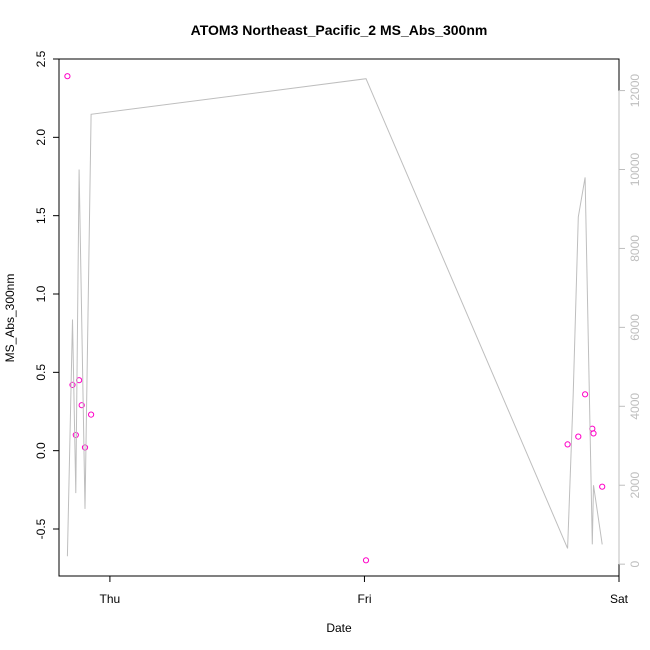 The image size is (650, 650). What do you see at coordinates (635, 406) in the screenshot?
I see `y2-tick-label: 4000` at bounding box center [635, 406].